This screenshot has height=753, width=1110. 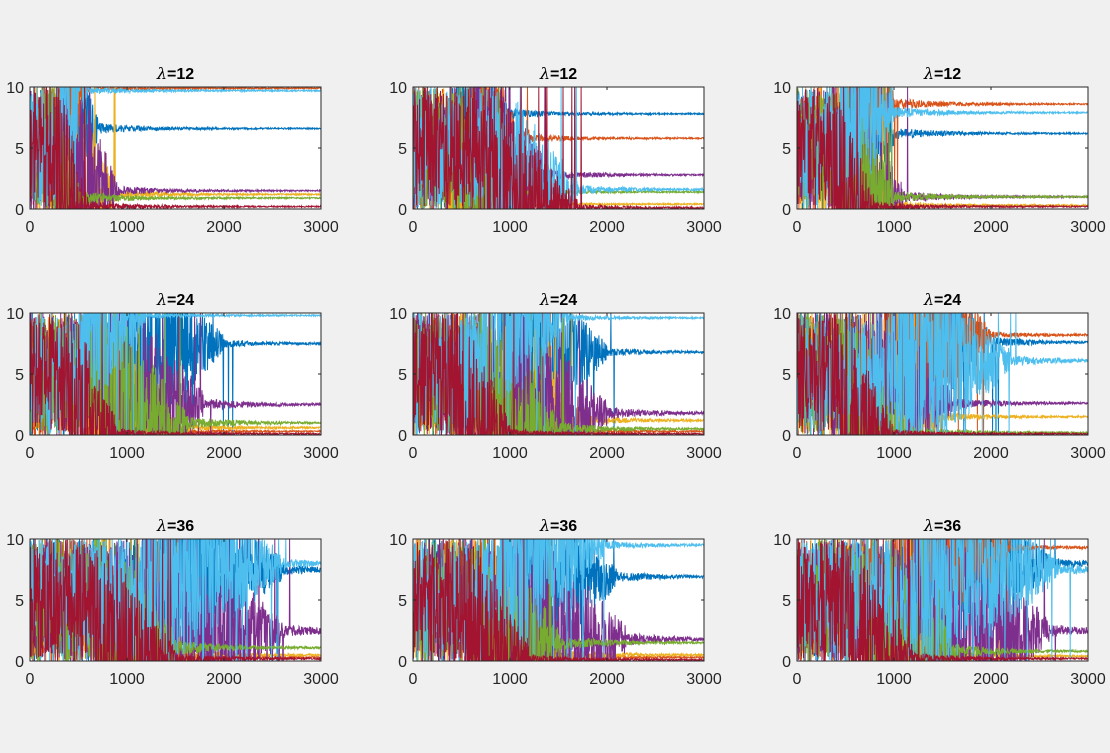 I want to click on subplot-5: 0 1000 2000 3000 0 5 10 λ=24, so click(x=555, y=376).